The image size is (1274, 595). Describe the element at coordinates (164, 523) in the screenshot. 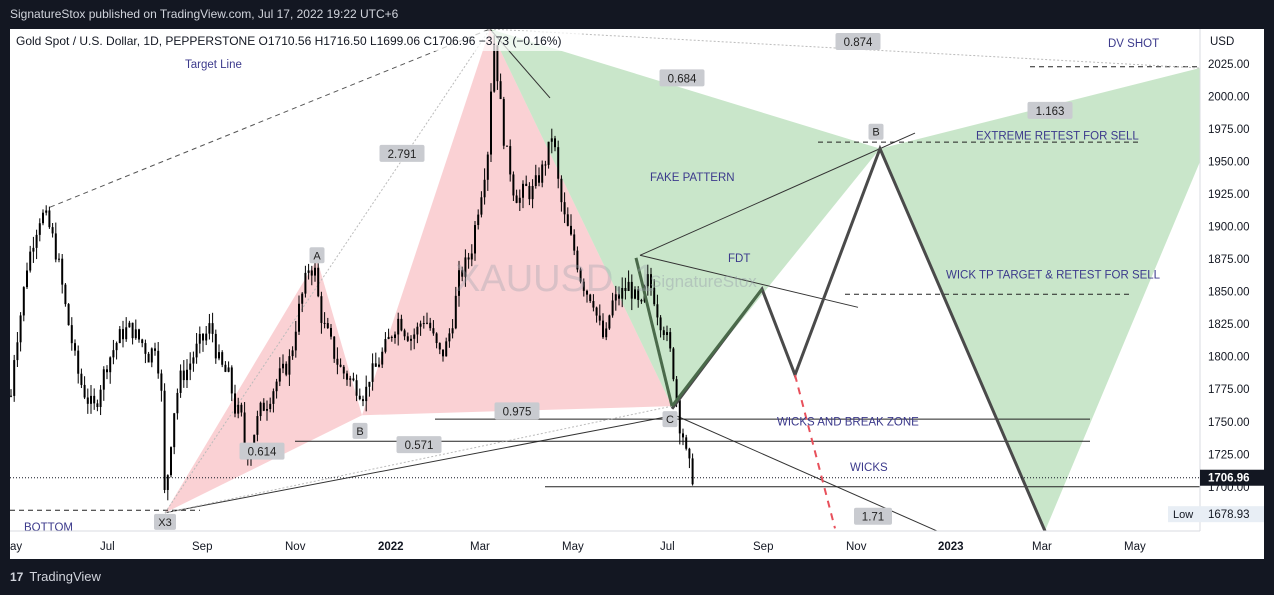

I see `point-label-text: X3` at that location.